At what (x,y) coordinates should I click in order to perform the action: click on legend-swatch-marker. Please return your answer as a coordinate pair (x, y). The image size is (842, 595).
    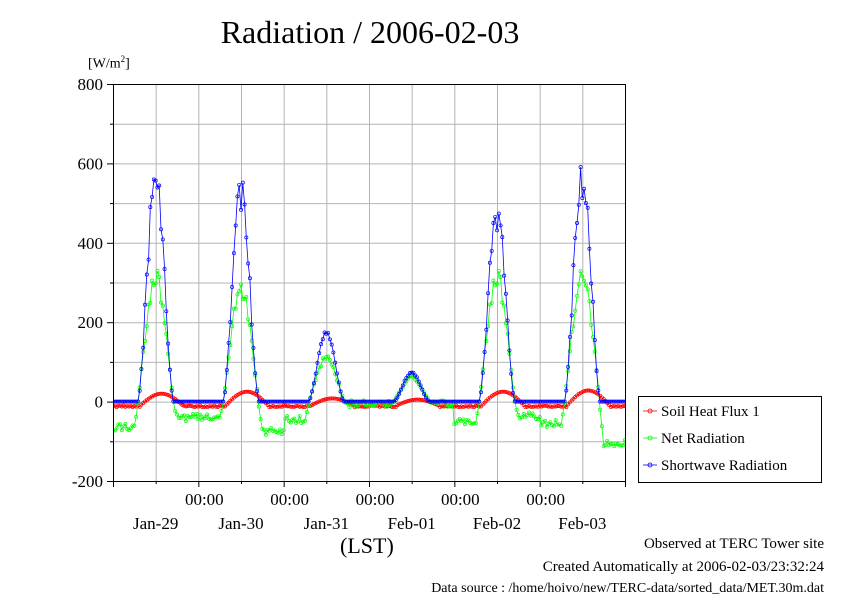
    Looking at the image, I should click on (650, 411).